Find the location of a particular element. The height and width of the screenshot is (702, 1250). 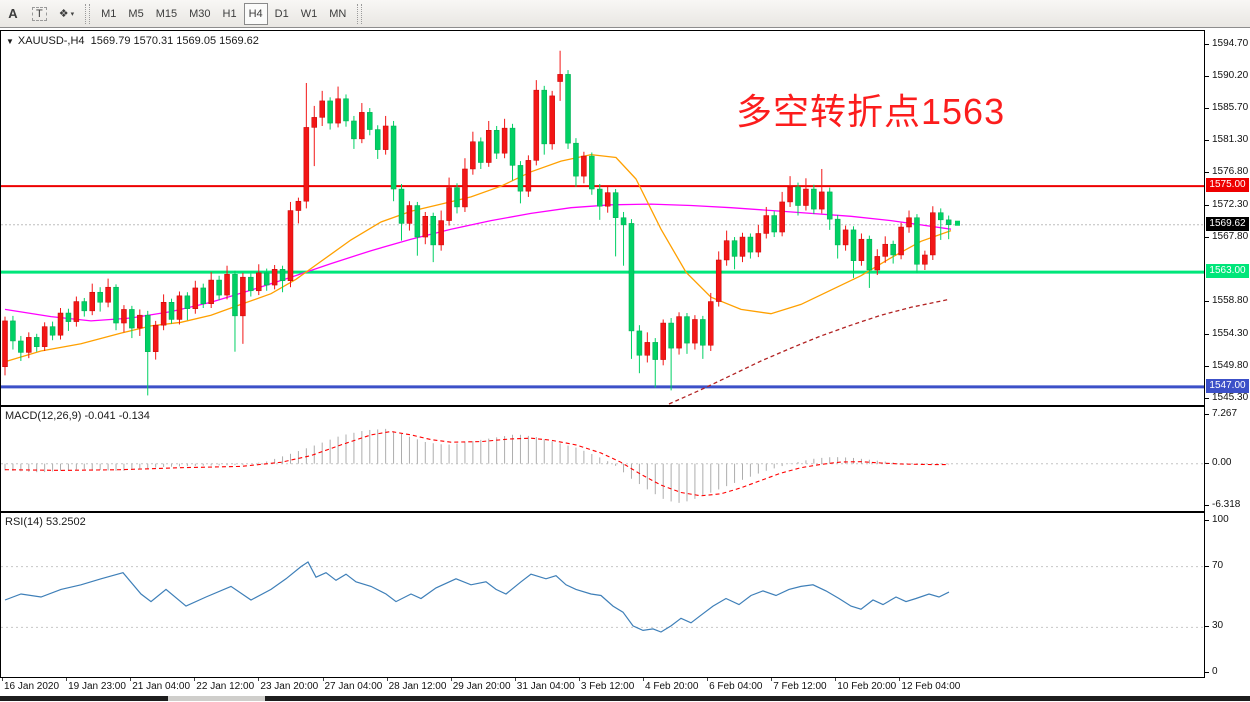

timeframe-button-M5: M5 is located at coordinates (136, 13).